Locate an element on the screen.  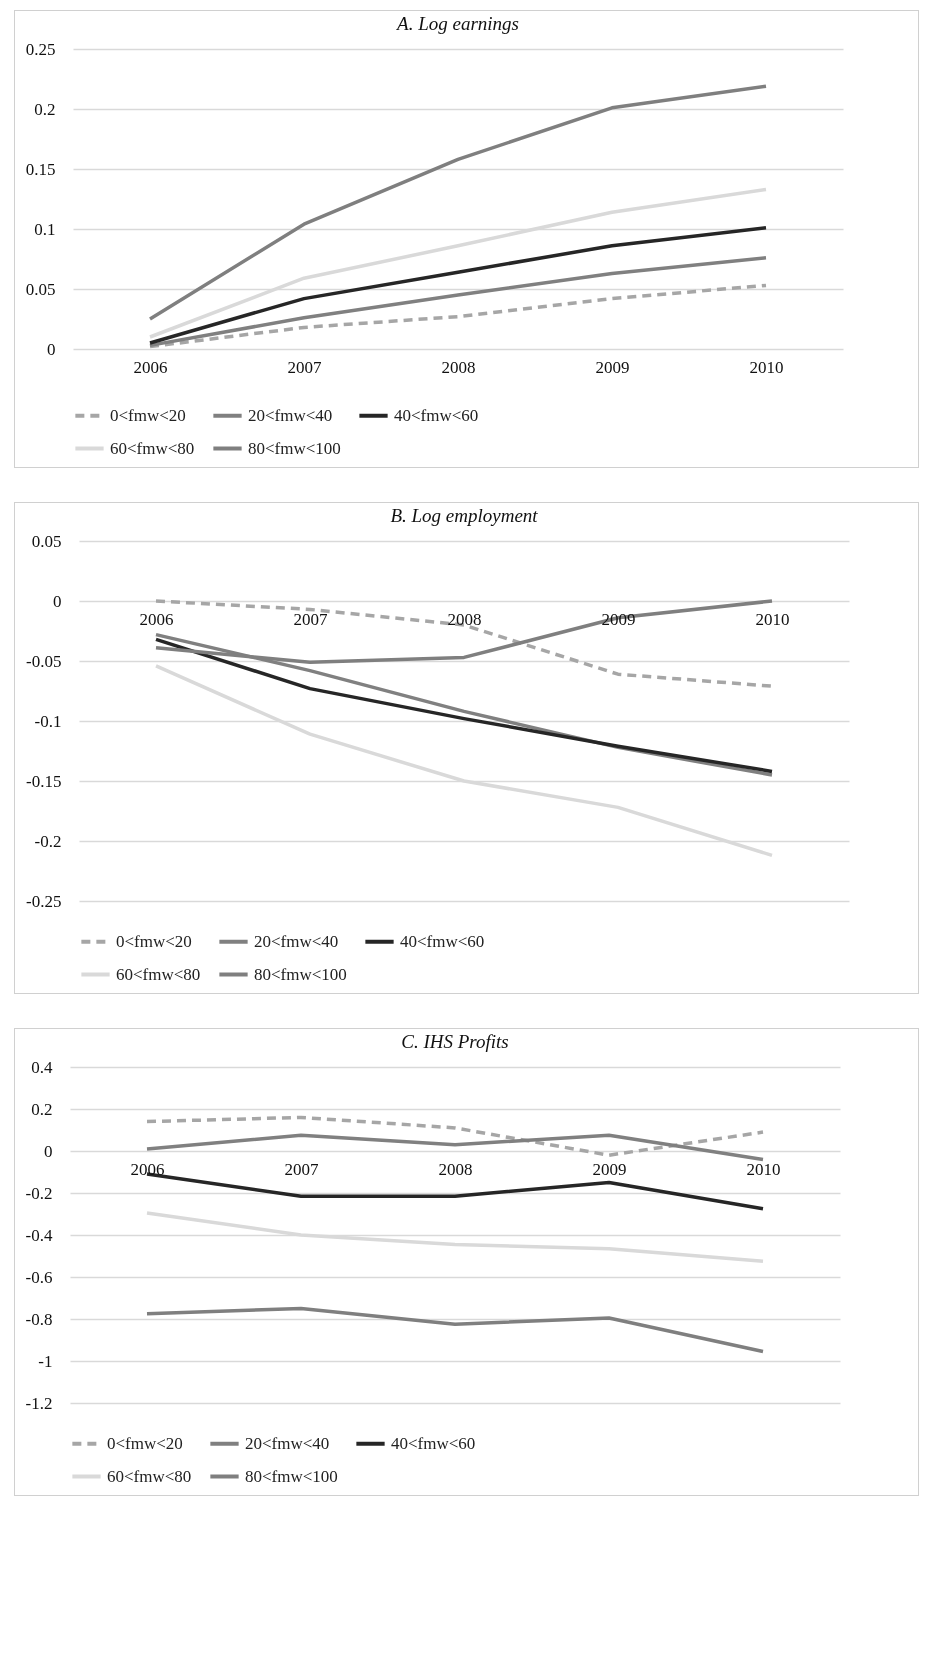
y-tick-label: -0.6 is located at coordinates (39, 1277).